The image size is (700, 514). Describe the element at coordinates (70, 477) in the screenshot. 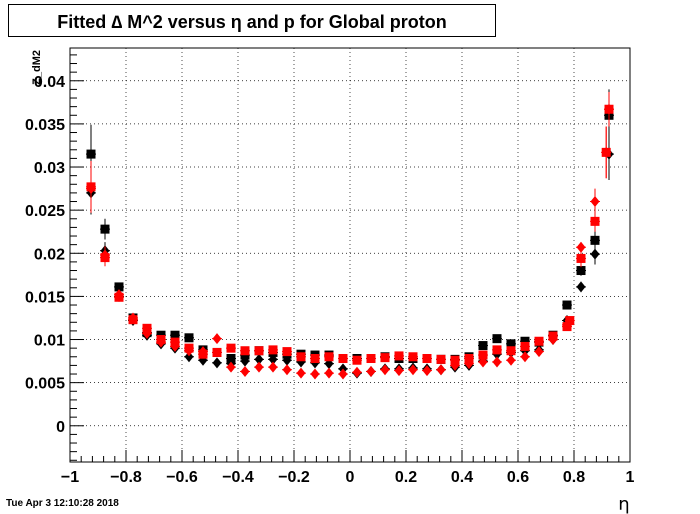

I see `x-tick-label: −1` at that location.